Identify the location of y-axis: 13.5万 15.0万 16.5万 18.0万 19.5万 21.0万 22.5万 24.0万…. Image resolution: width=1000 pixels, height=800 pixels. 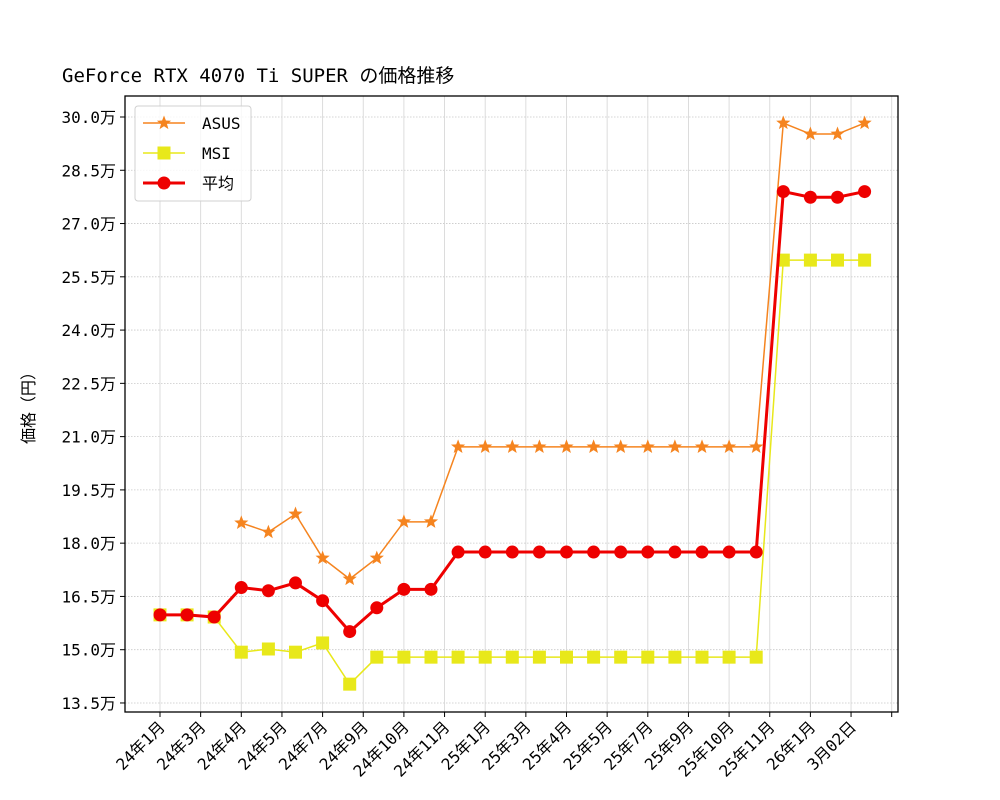
(93, 410).